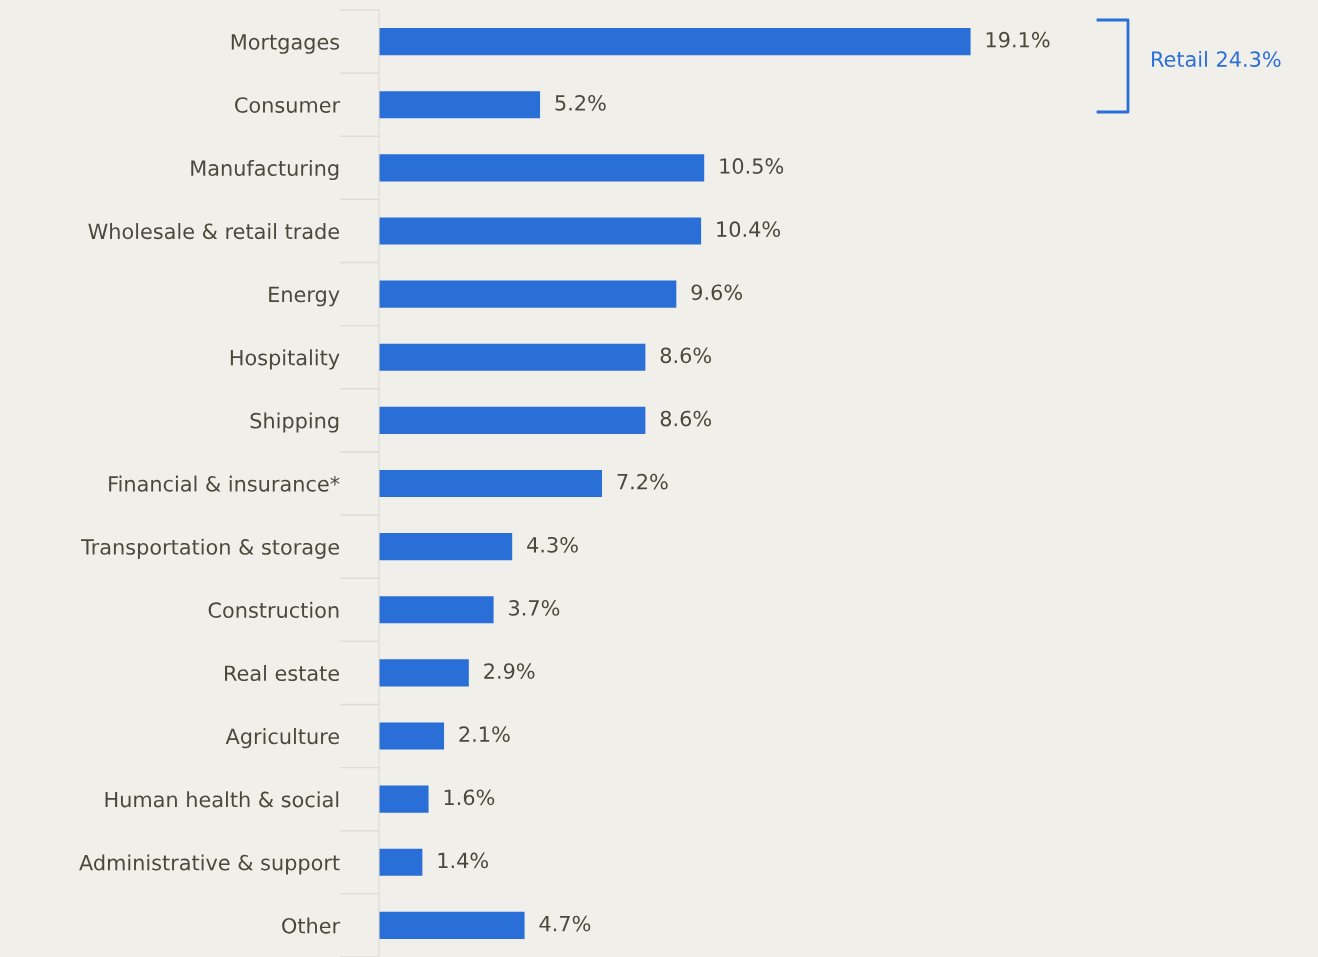 The height and width of the screenshot is (957, 1318). I want to click on y-tick-label: Human health & social, so click(222, 799).